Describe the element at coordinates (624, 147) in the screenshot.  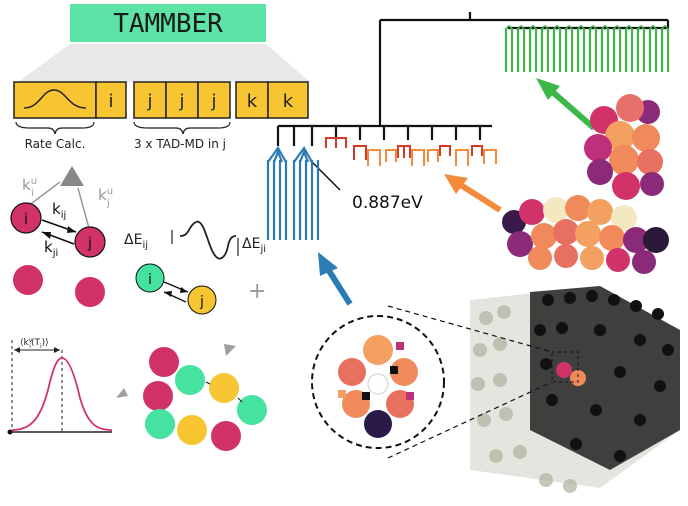
I see `cluster-green` at that location.